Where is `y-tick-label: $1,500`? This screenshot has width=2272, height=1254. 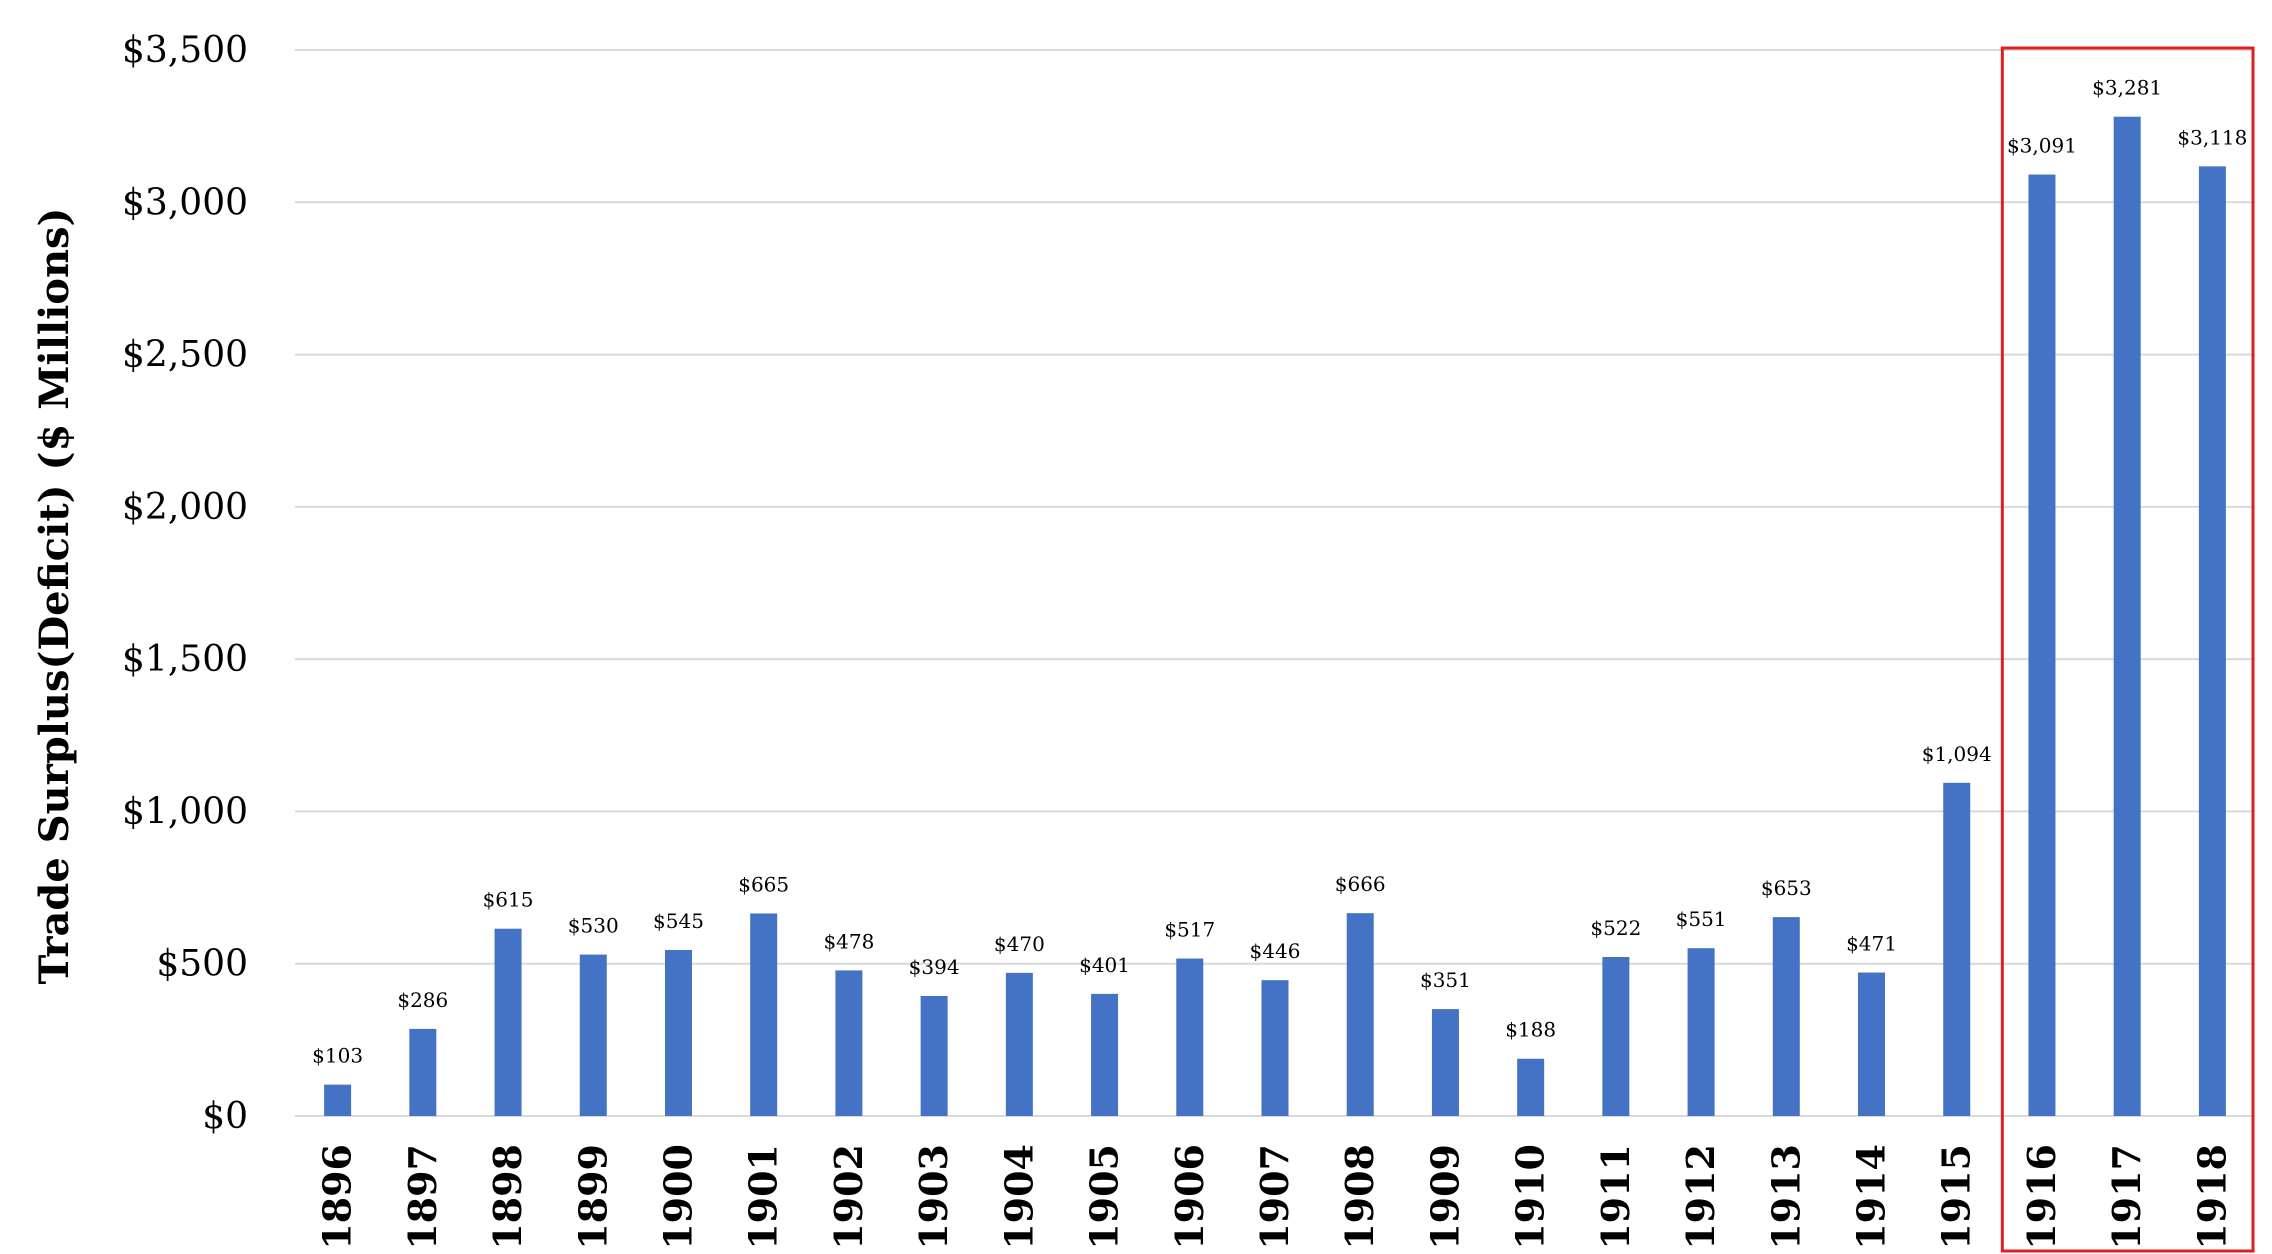 y-tick-label: $1,500 is located at coordinates (185, 659).